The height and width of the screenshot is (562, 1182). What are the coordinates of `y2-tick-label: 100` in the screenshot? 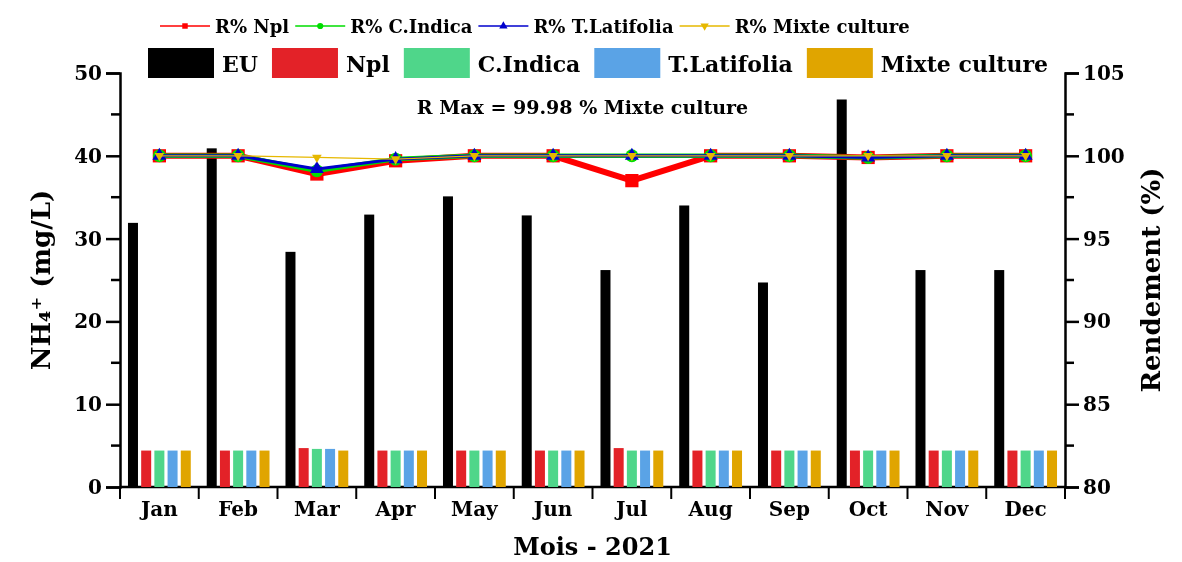 It's located at (1104, 155).